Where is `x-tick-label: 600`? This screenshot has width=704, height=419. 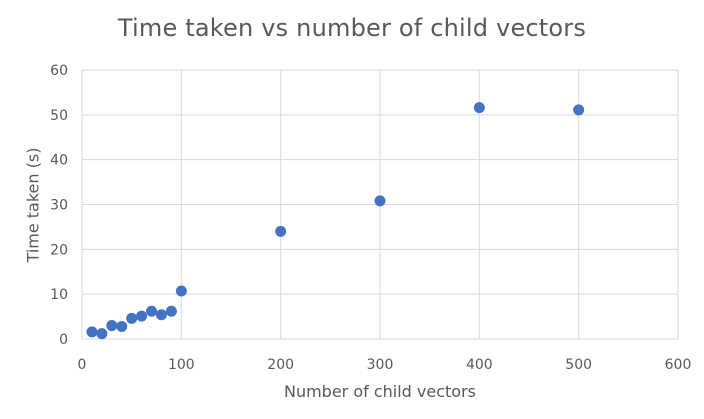 x-tick-label: 600 is located at coordinates (678, 365).